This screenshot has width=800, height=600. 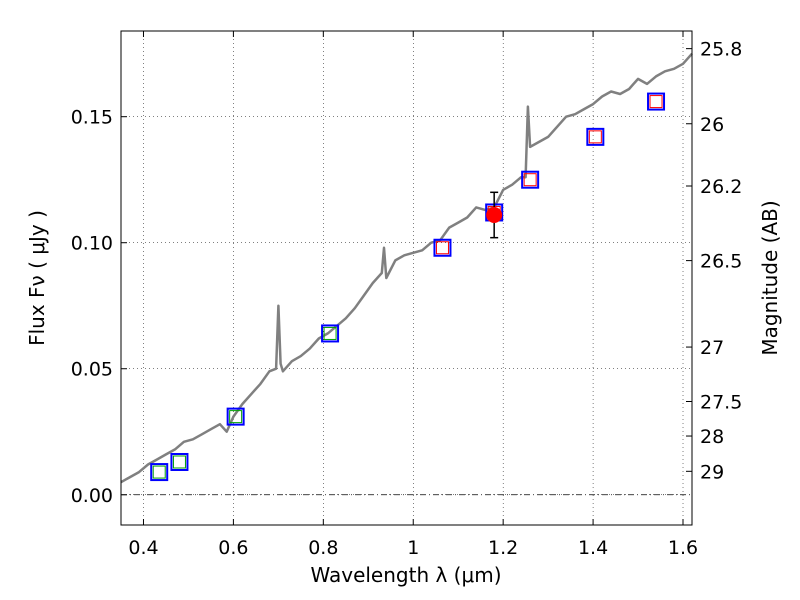 I want to click on y-tick-label: 0.15, so click(x=92, y=118).